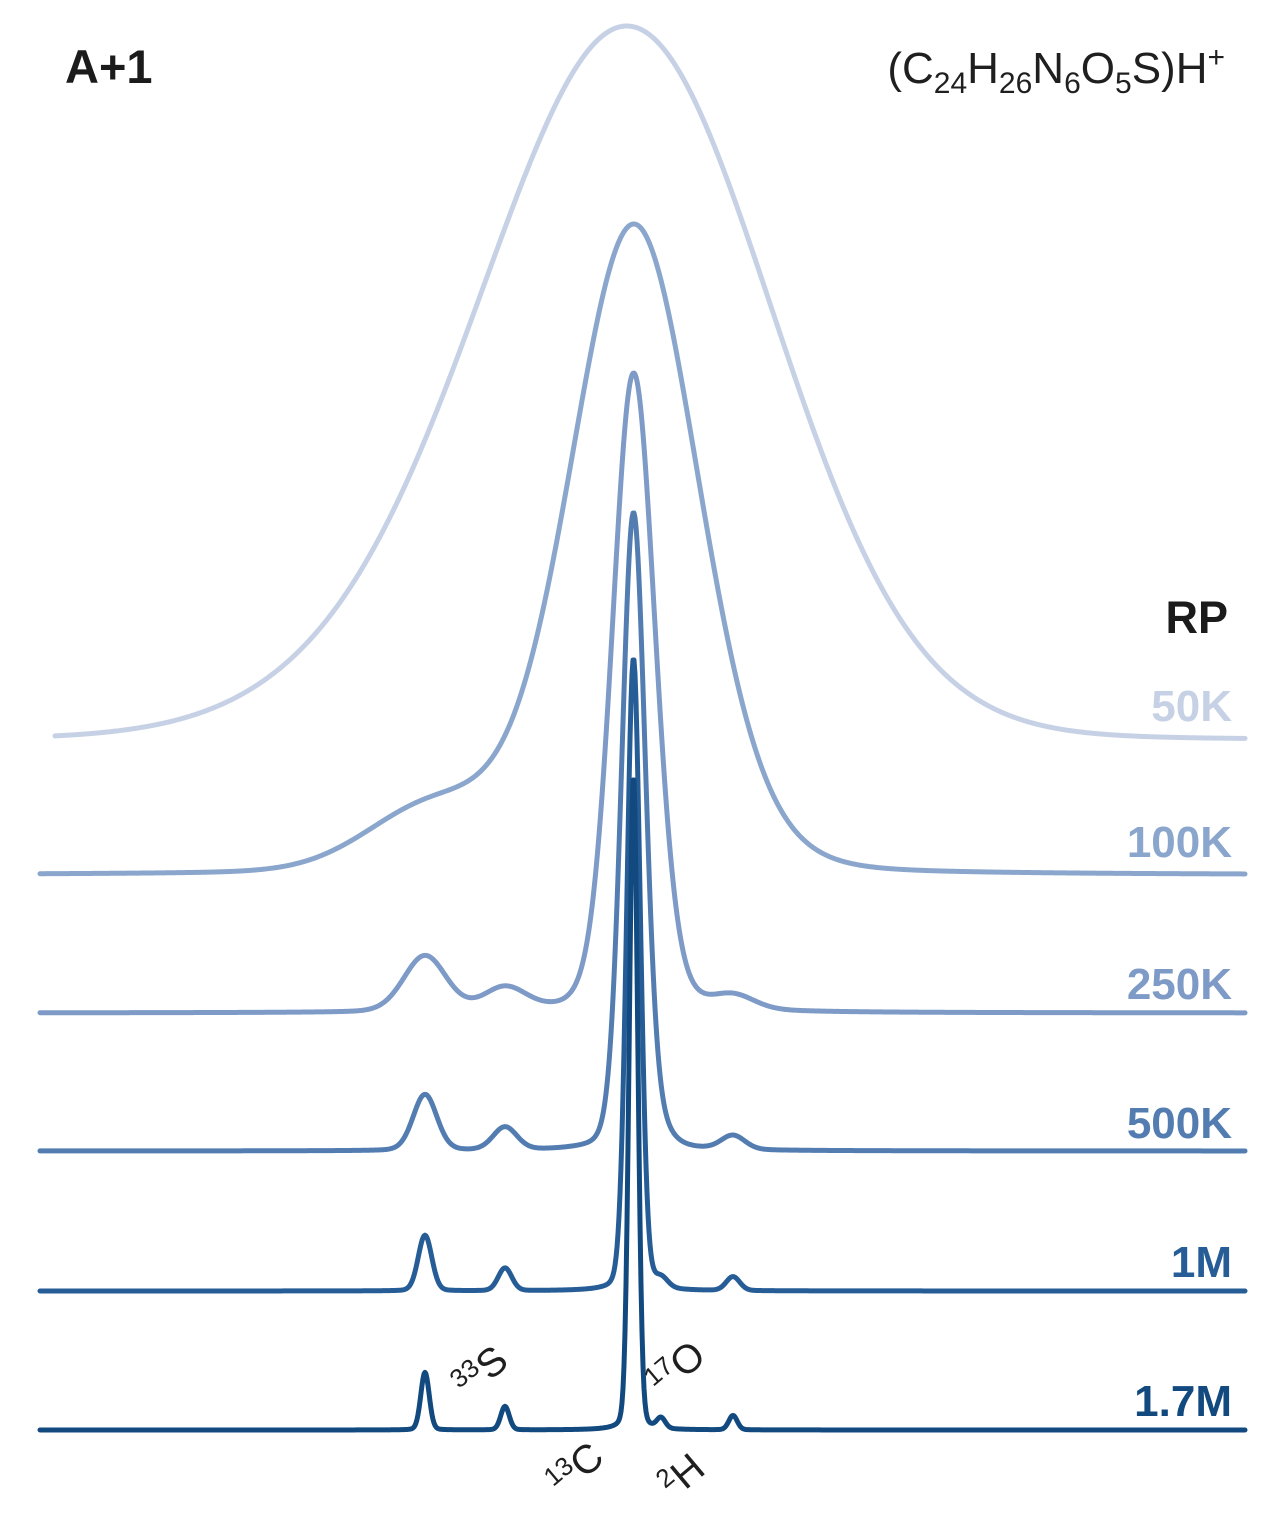 The image size is (1280, 1531). What do you see at coordinates (676, 1367) in the screenshot?
I see `isotope-label-17o: 17O` at bounding box center [676, 1367].